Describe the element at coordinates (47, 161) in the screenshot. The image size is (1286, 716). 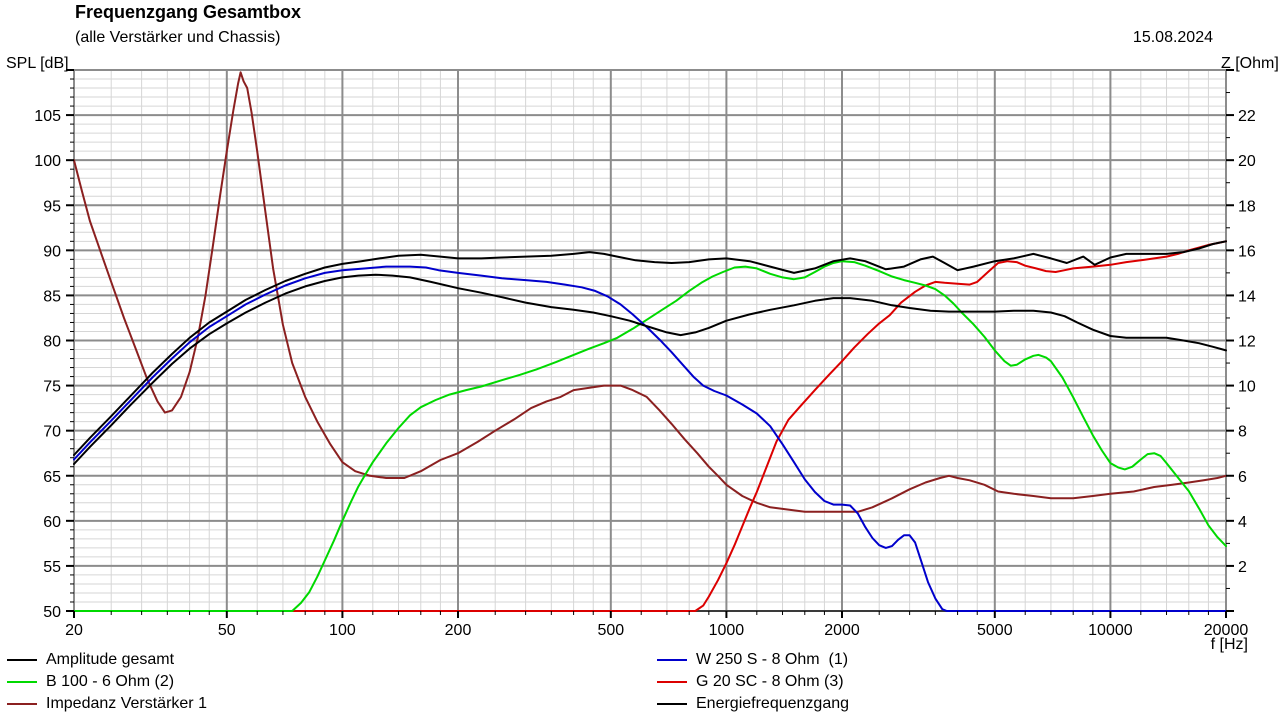
I see `y-left-tick-label: 100` at that location.